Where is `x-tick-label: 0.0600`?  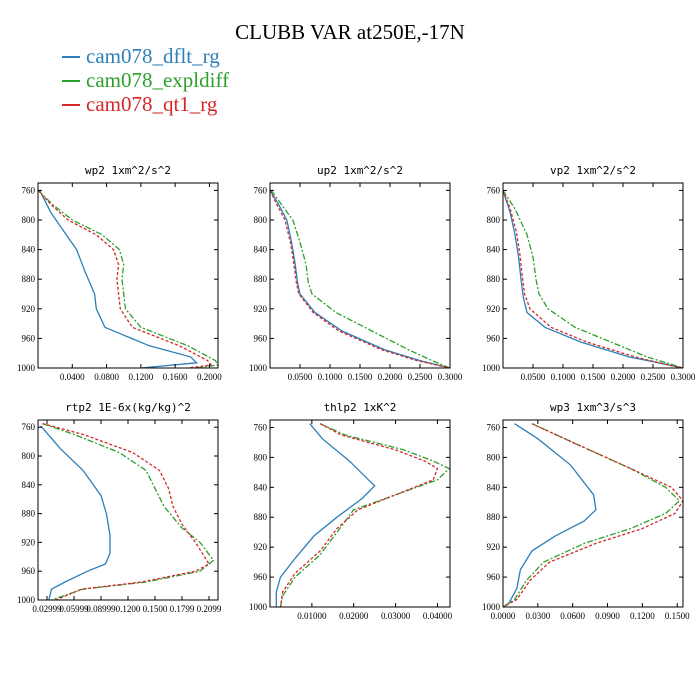 x-tick-label: 0.0600 is located at coordinates (572, 616).